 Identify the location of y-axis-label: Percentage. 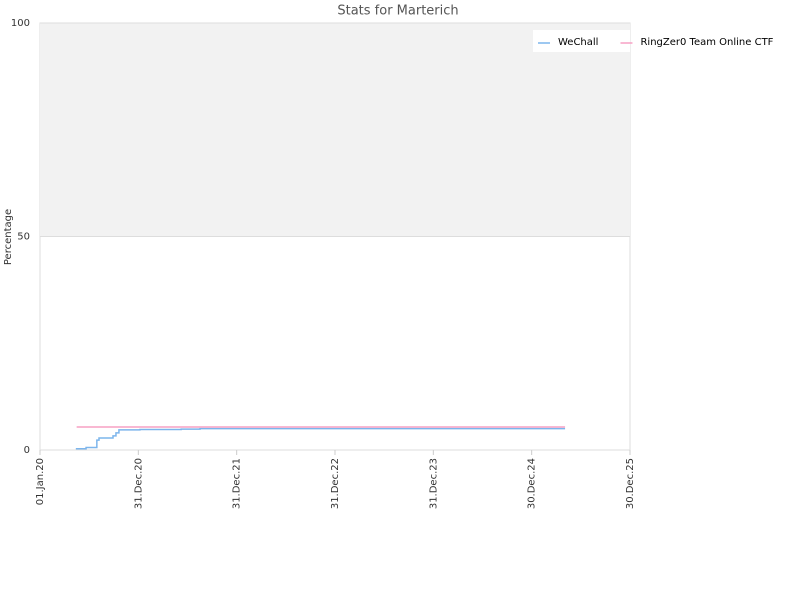
(8, 237).